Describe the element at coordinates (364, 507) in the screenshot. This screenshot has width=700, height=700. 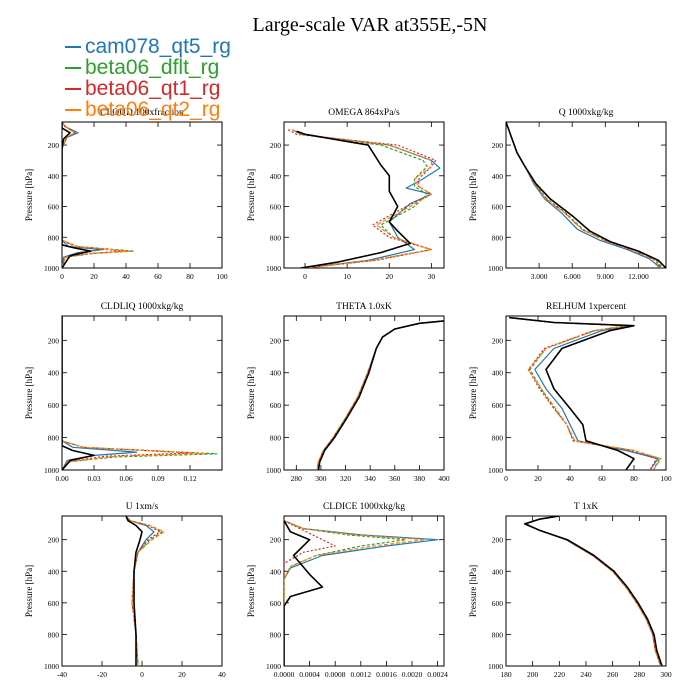
I see `panel-title: CLDICE 1000xkg/kg` at that location.